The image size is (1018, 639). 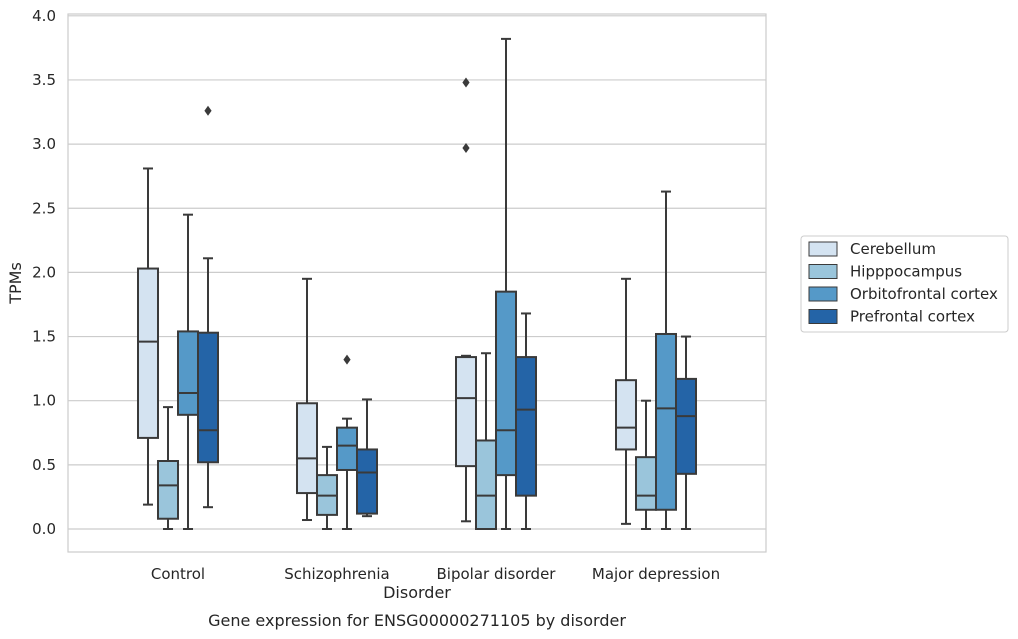 What do you see at coordinates (912, 317) in the screenshot?
I see `legend-label: Prefrontal cortex` at bounding box center [912, 317].